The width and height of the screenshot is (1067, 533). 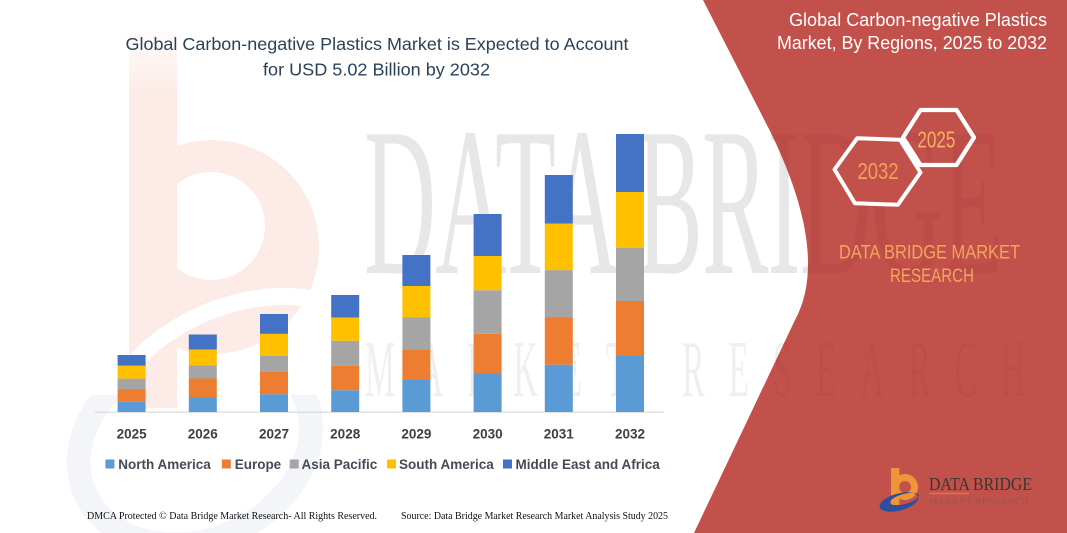 I want to click on svg-text: for USD 5.02 Billion by 2032, so click(x=376, y=70).